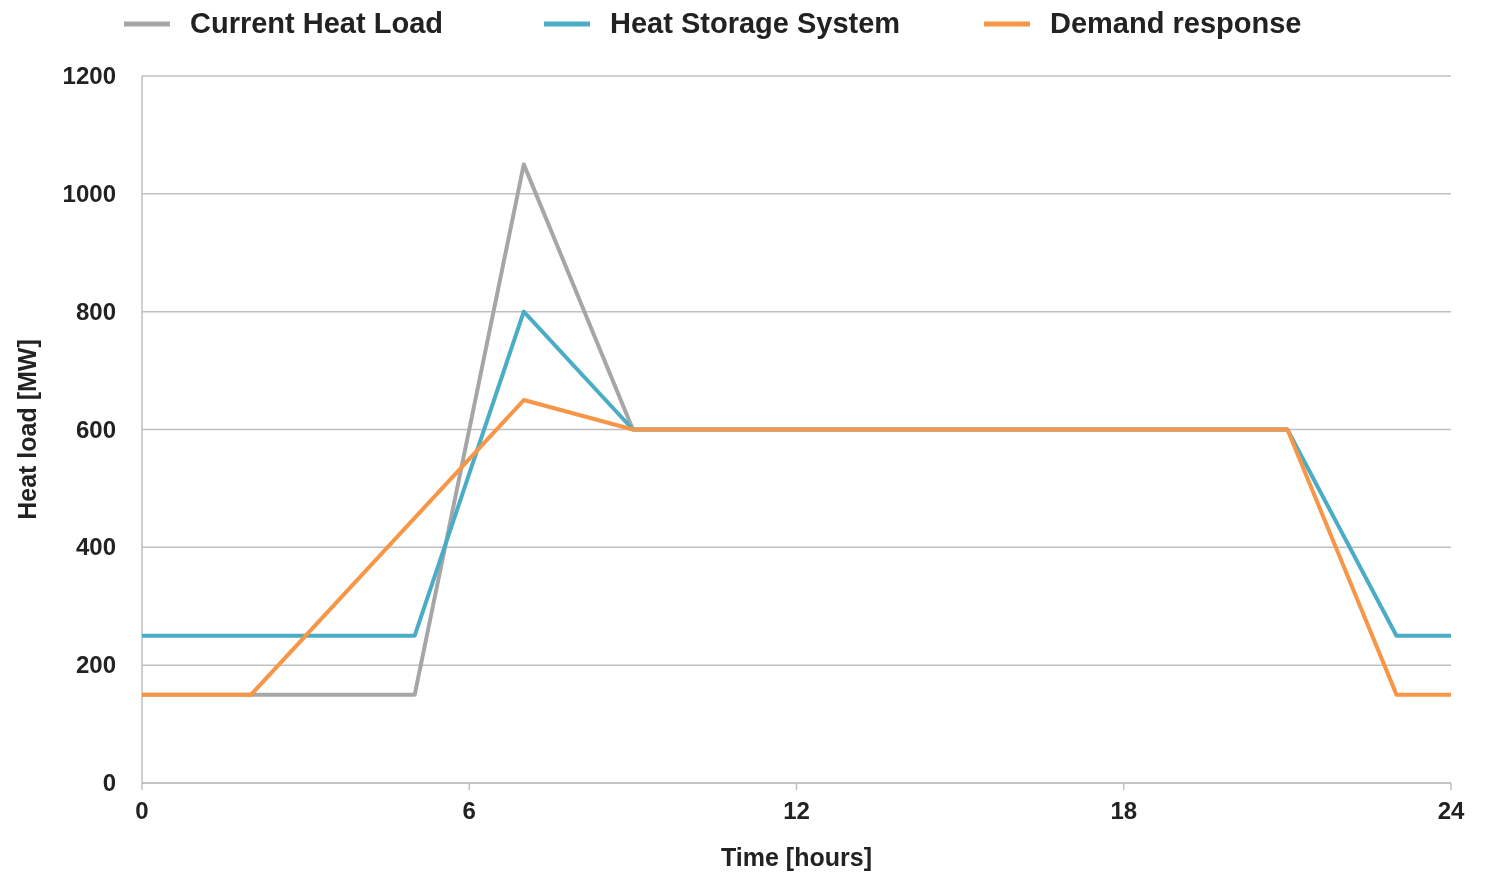 This screenshot has width=1489, height=880. I want to click on y-axis-title: Heat load [MW], so click(27, 429).